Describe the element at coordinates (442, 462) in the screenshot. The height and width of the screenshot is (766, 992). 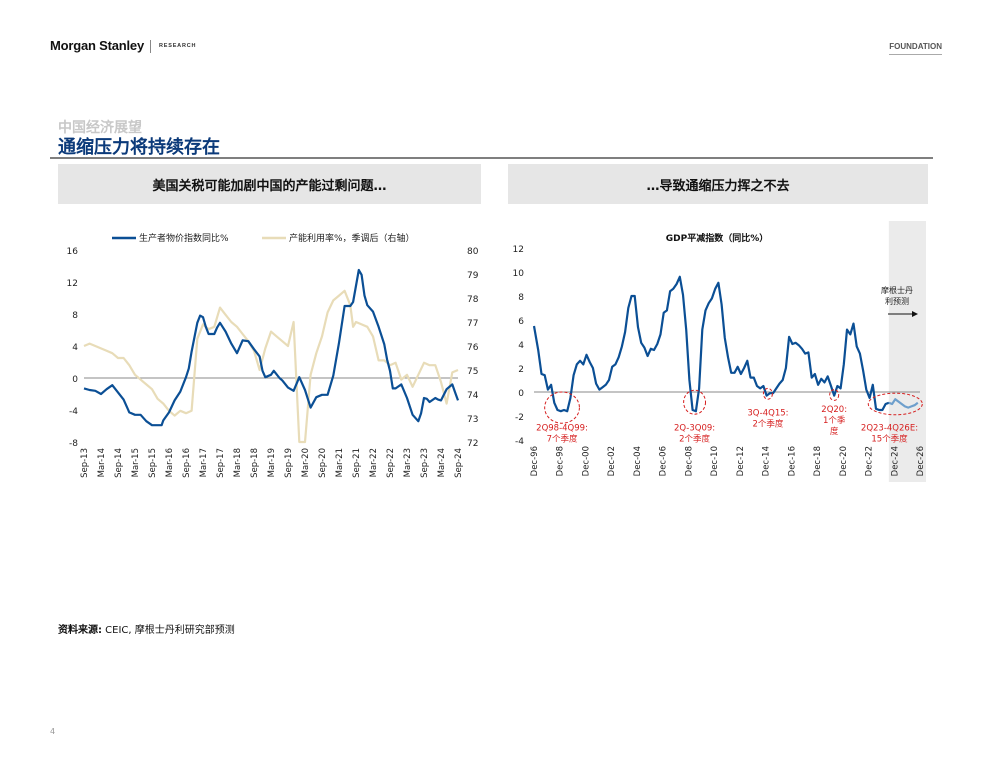
I see `x-axis-tick-label: Mar-24` at that location.